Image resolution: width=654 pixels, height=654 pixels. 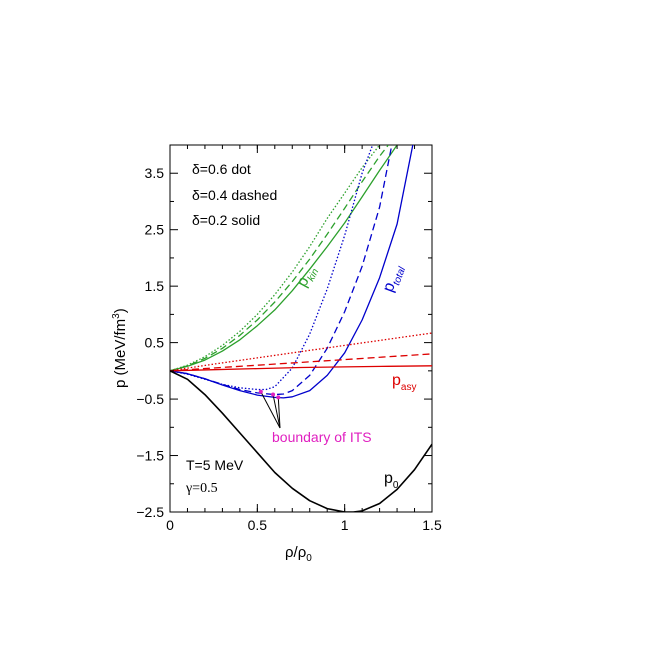 I want to click on y-tick-label: 3.5, so click(x=155, y=173).